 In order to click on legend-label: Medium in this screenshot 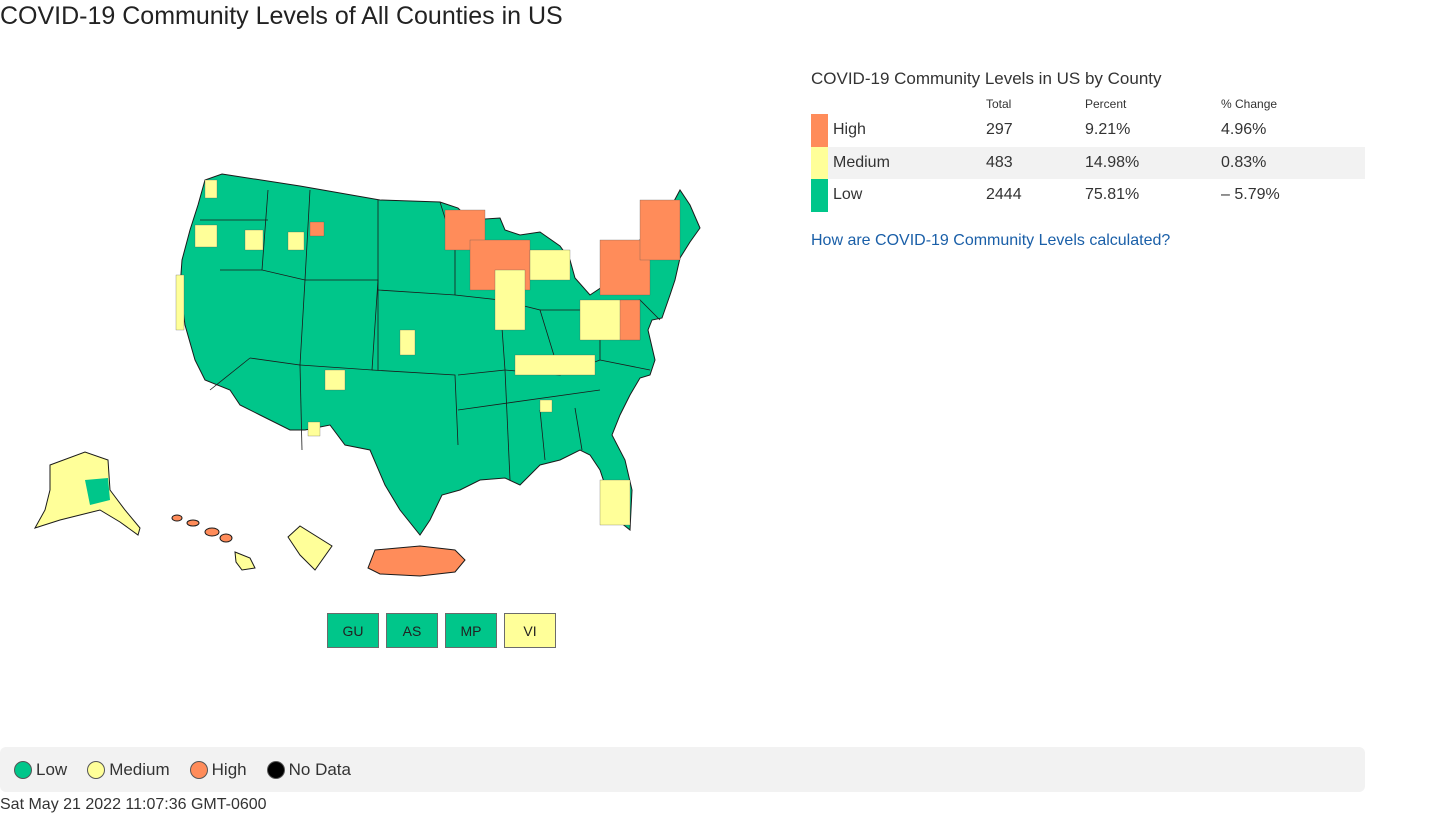, I will do `click(139, 769)`.